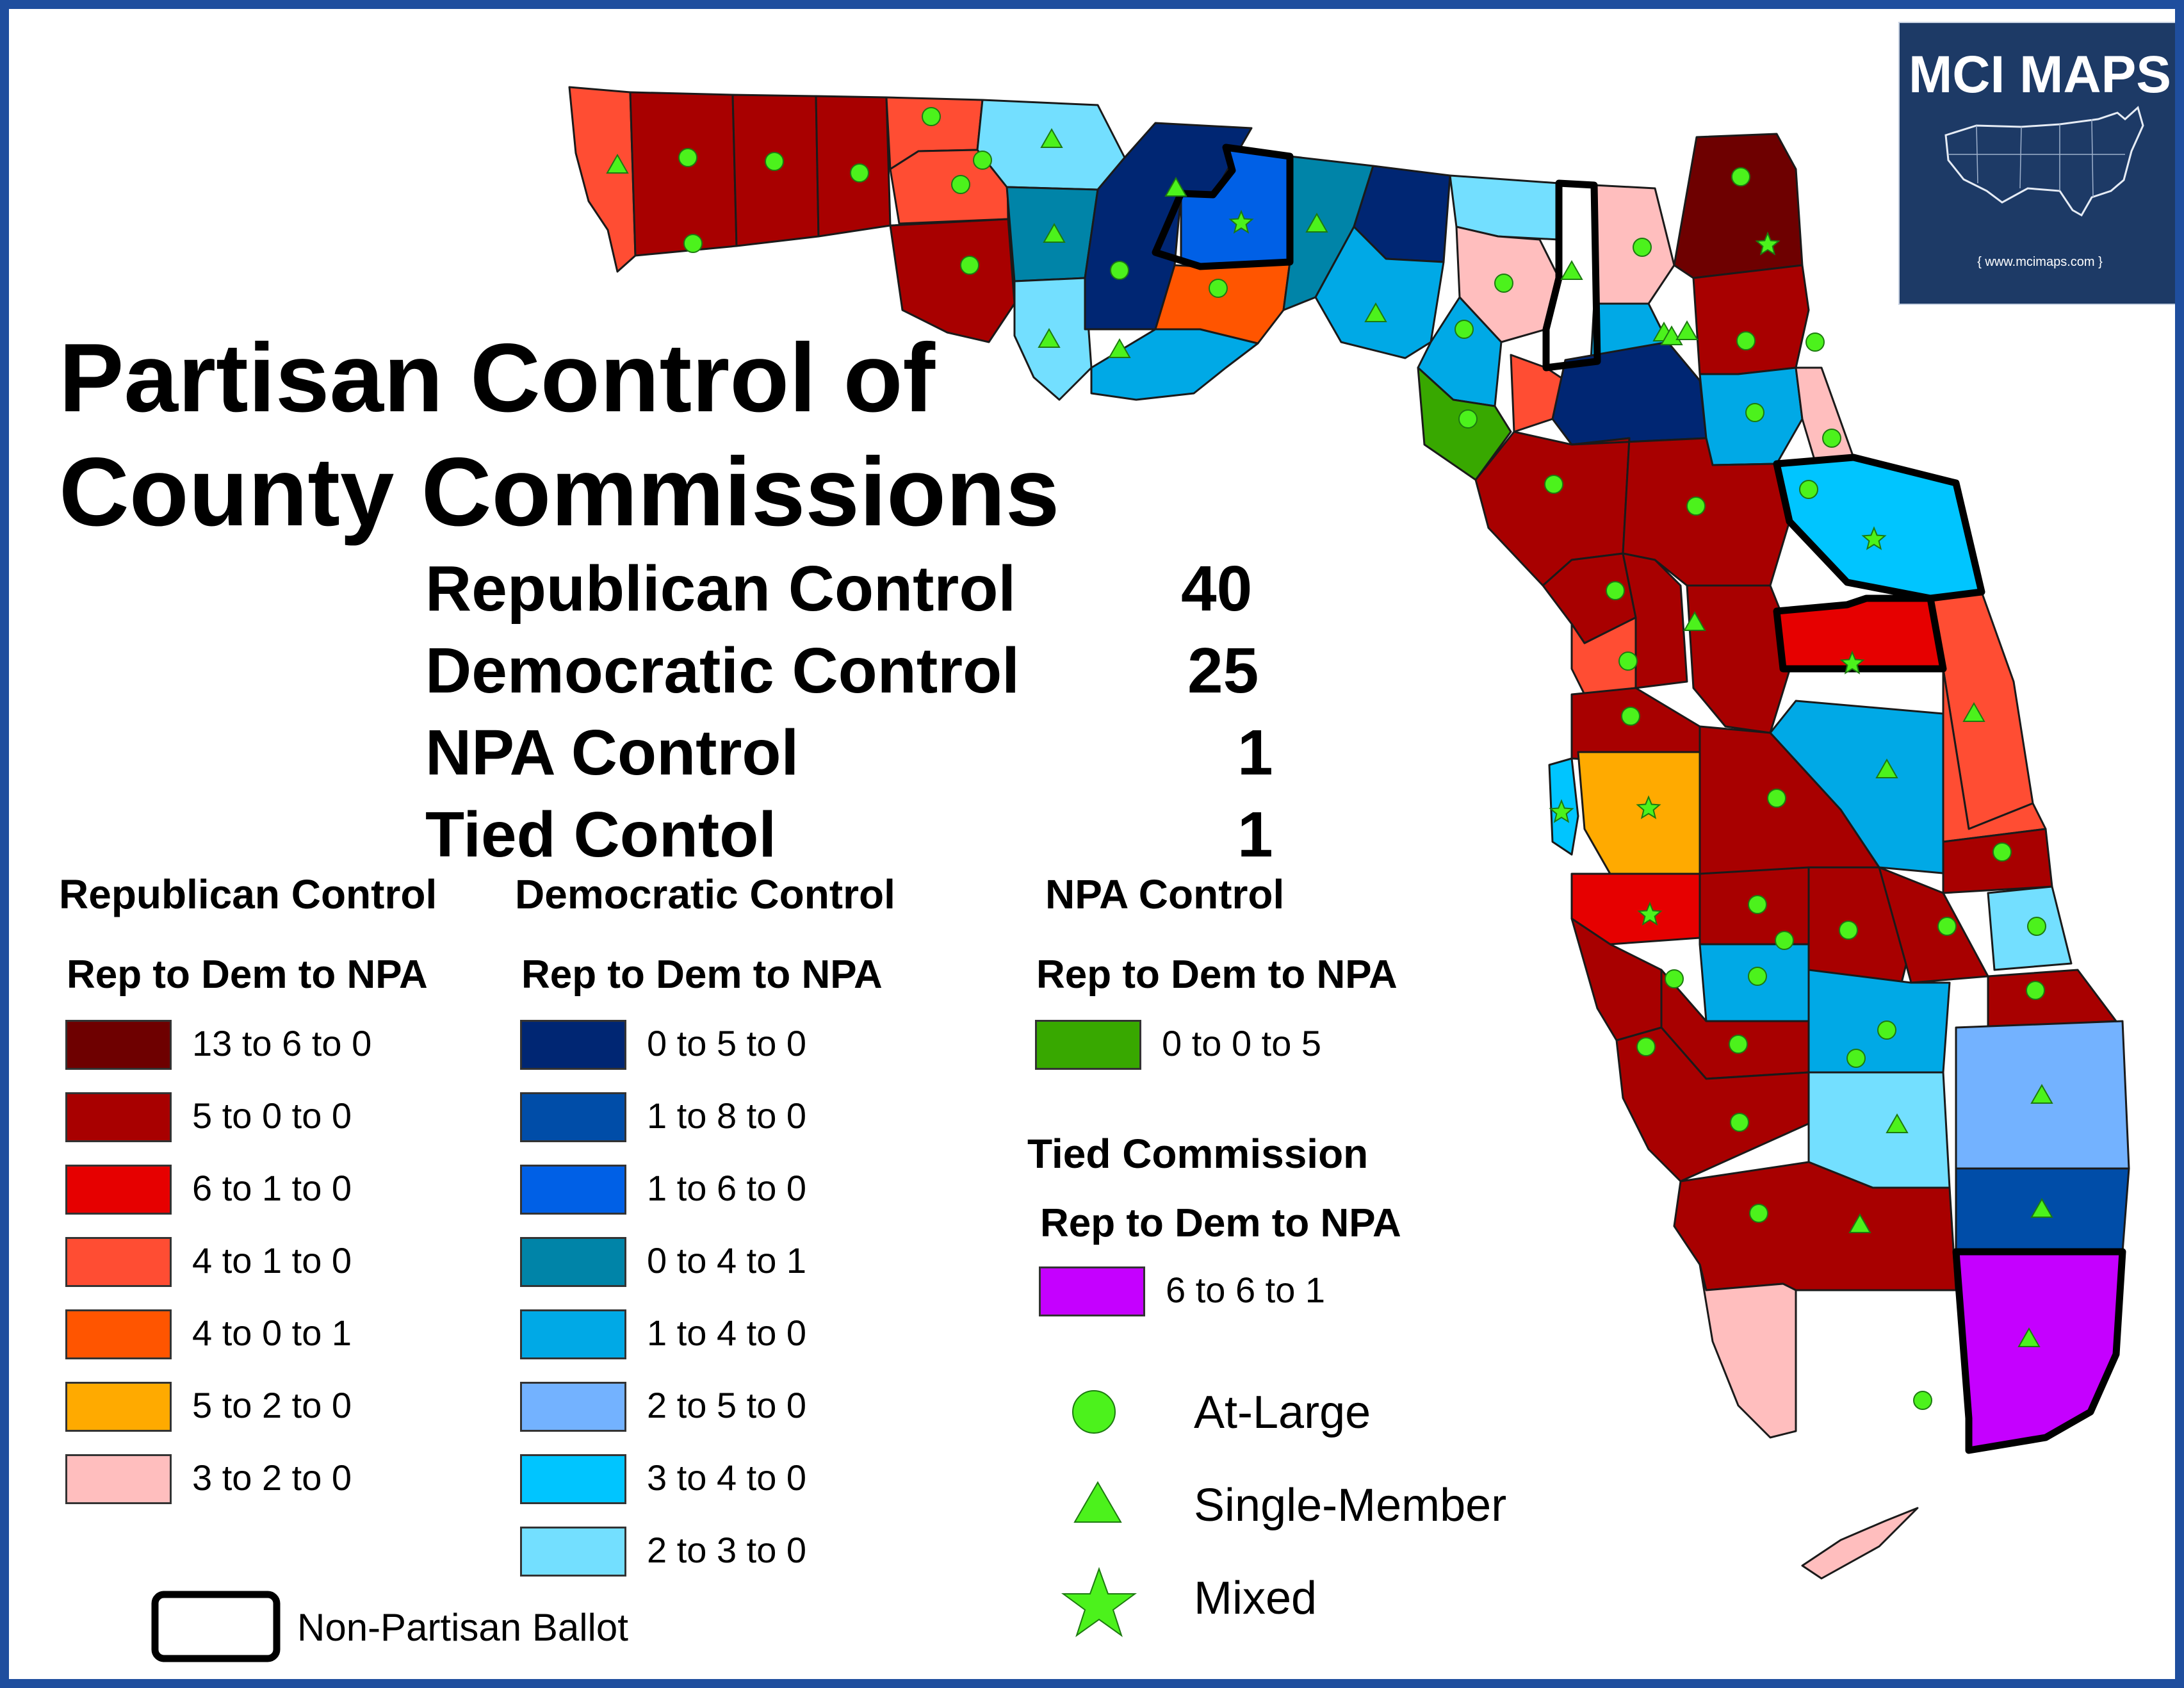  I want to click on legend-label-non-partisan-ballot: Non-Partisan Ballot, so click(462, 1628).